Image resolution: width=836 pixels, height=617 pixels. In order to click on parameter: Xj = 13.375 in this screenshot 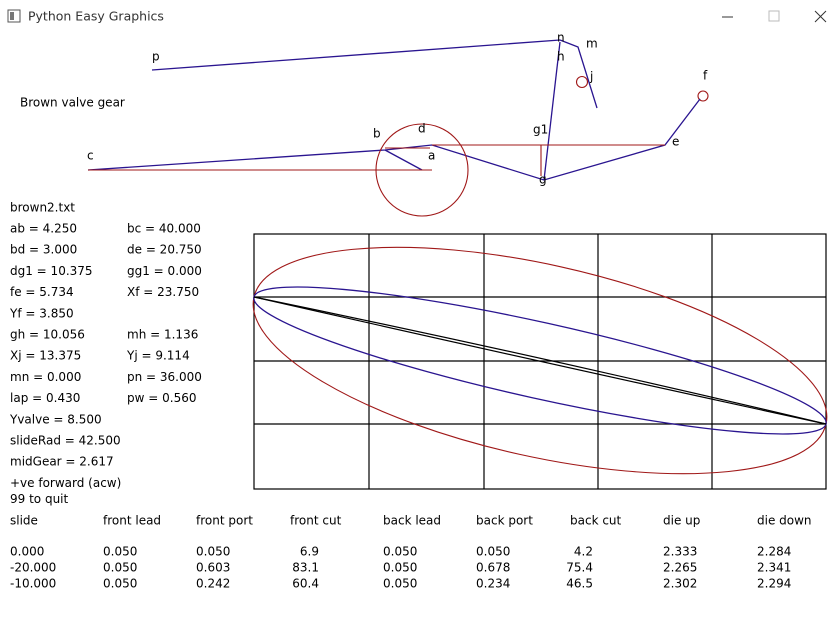, I will do `click(45, 356)`.